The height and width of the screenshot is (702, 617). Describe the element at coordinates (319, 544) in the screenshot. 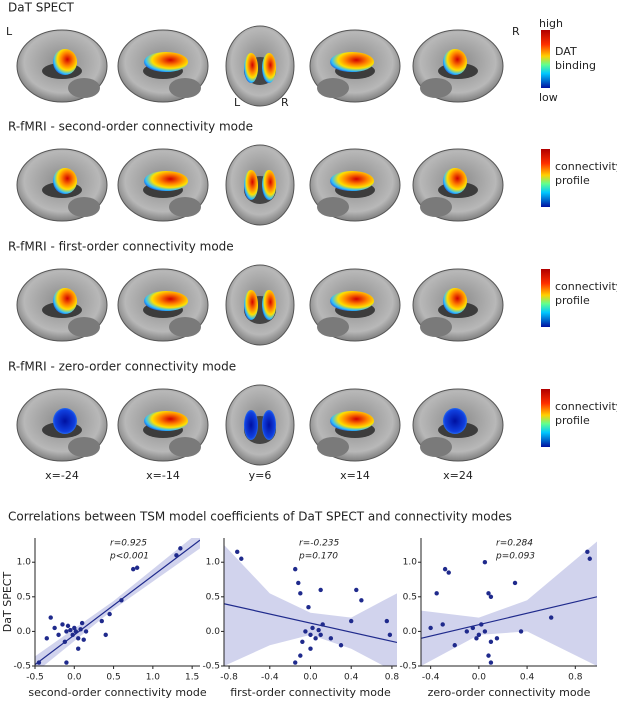

I see `annotation: r=-0.235` at that location.